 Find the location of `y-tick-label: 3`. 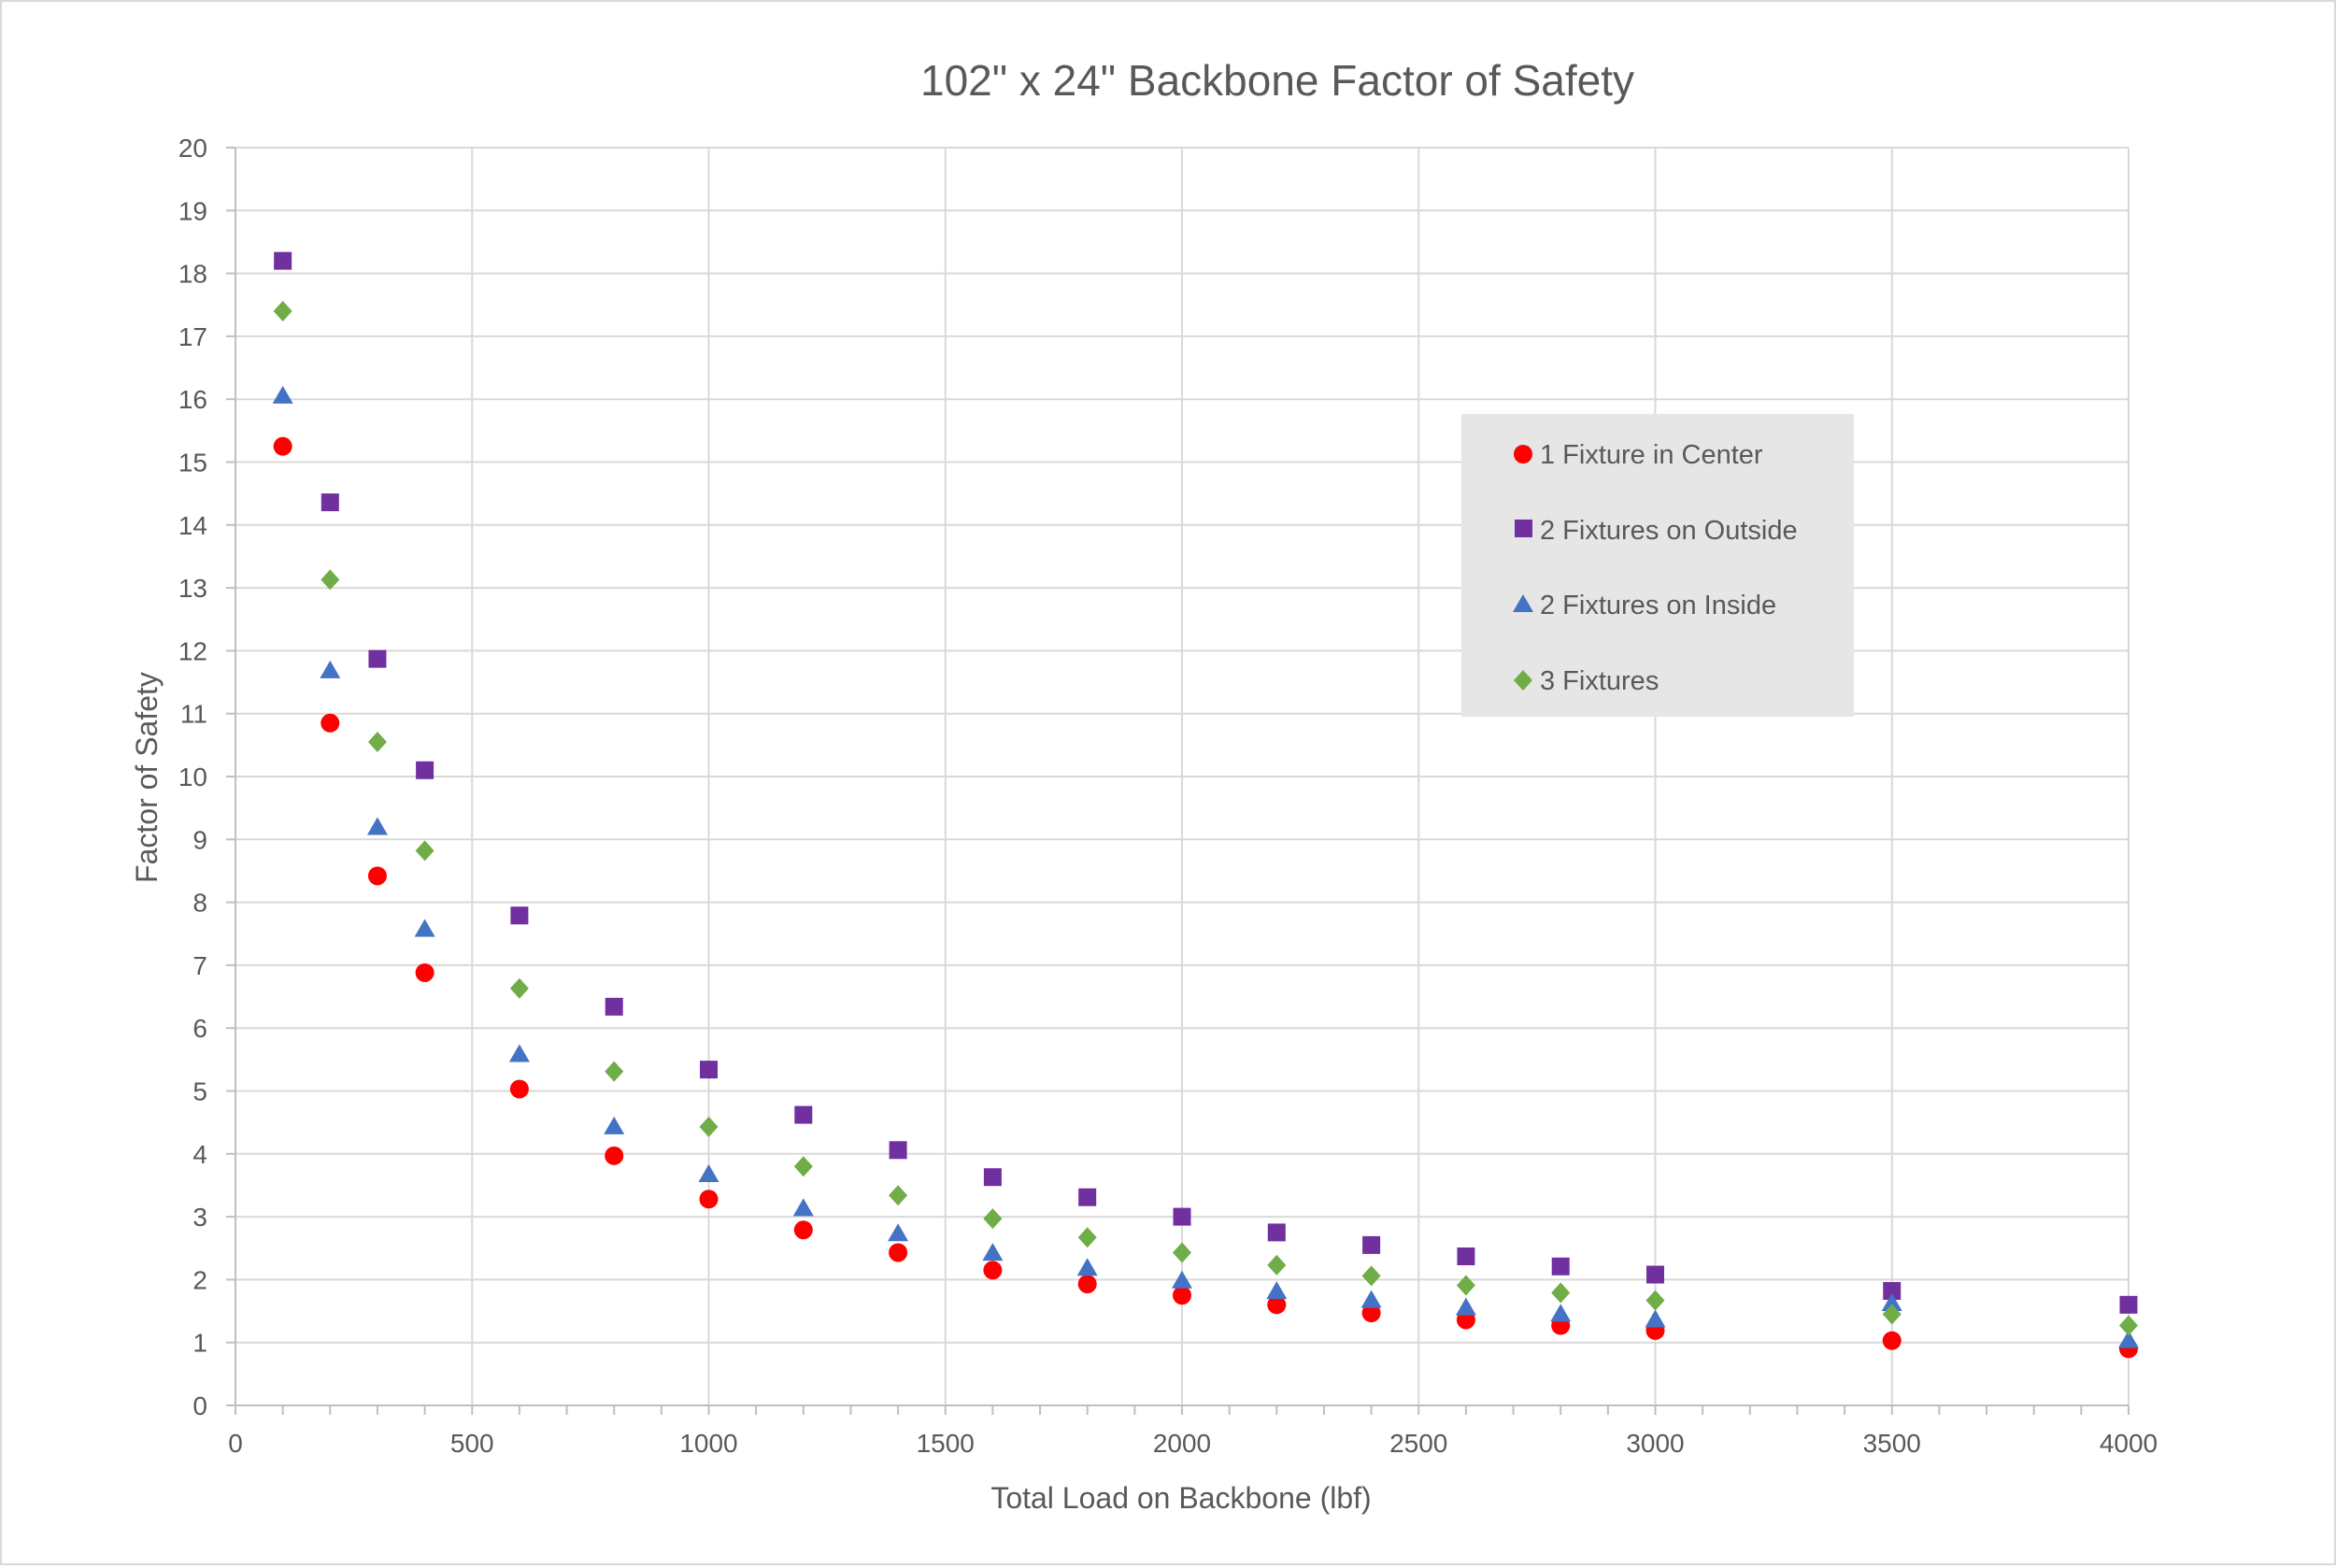

y-tick-label: 3 is located at coordinates (199, 1218).